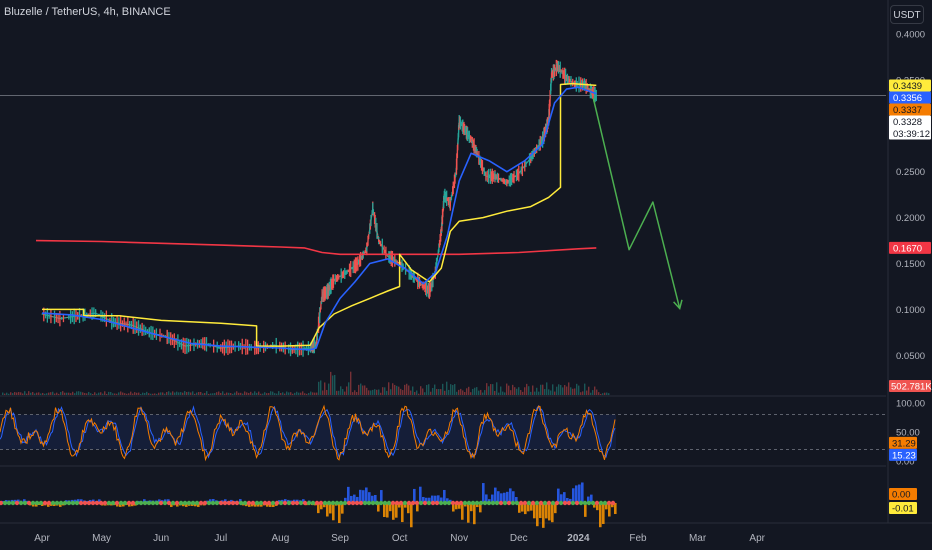 This screenshot has height=550, width=932. I want to click on volume-bars, so click(306, 383).